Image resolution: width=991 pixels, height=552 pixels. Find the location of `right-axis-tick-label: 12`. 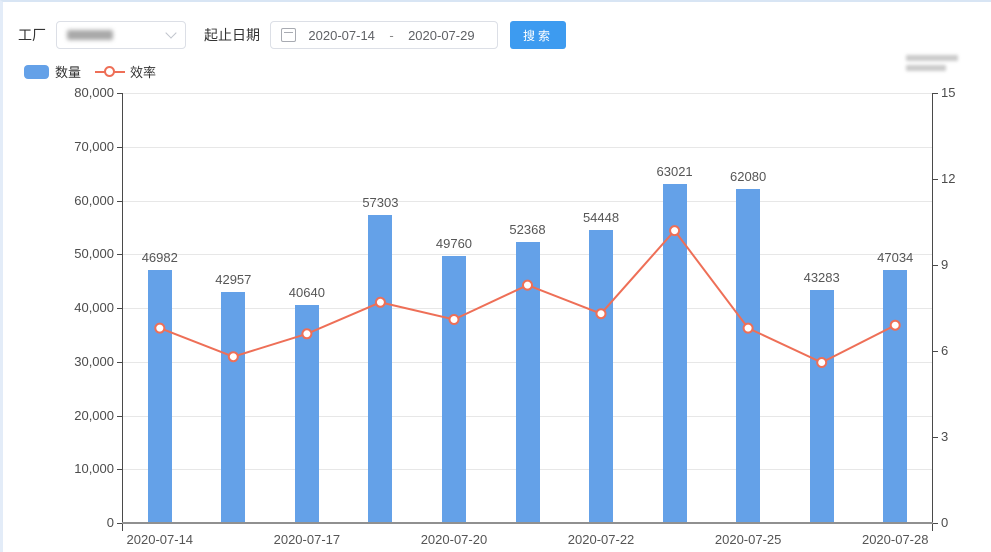

right-axis-tick-label: 12 is located at coordinates (948, 178).